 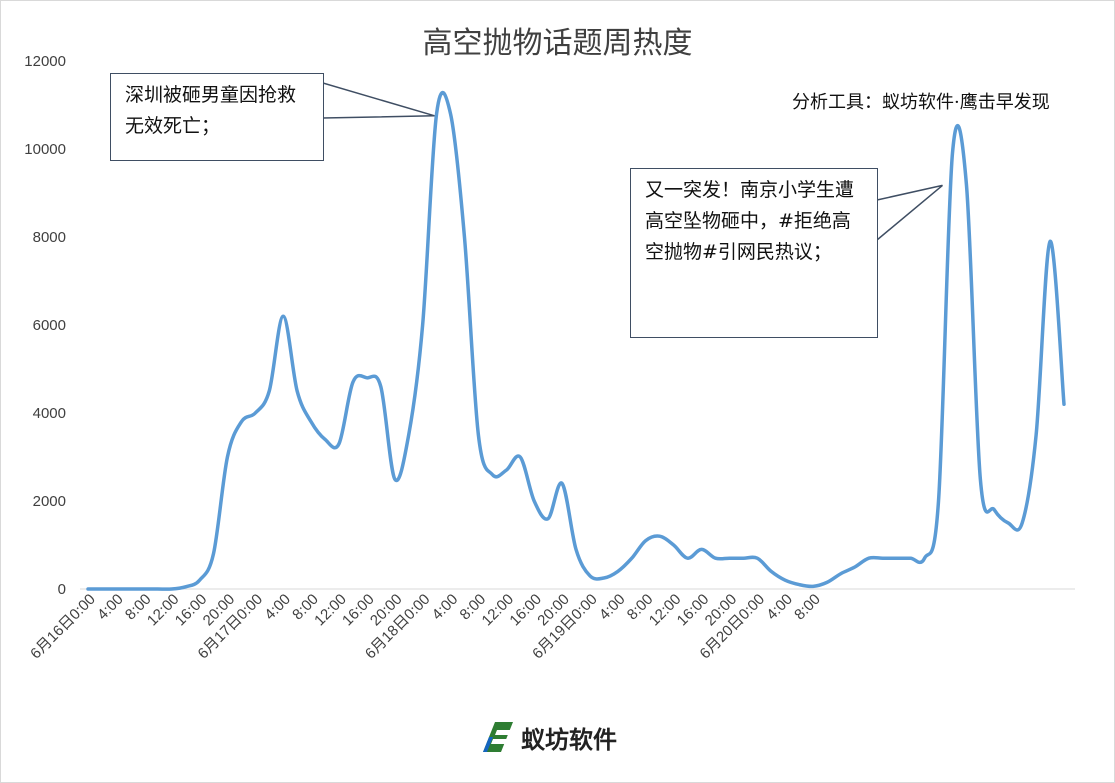 What do you see at coordinates (378, 100) in the screenshot?
I see `callout-pointer-left` at bounding box center [378, 100].